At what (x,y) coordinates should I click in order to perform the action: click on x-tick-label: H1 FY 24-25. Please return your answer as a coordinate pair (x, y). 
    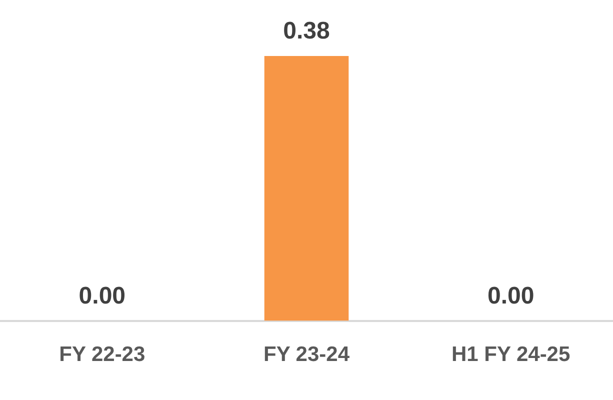
    Looking at the image, I should click on (510, 354).